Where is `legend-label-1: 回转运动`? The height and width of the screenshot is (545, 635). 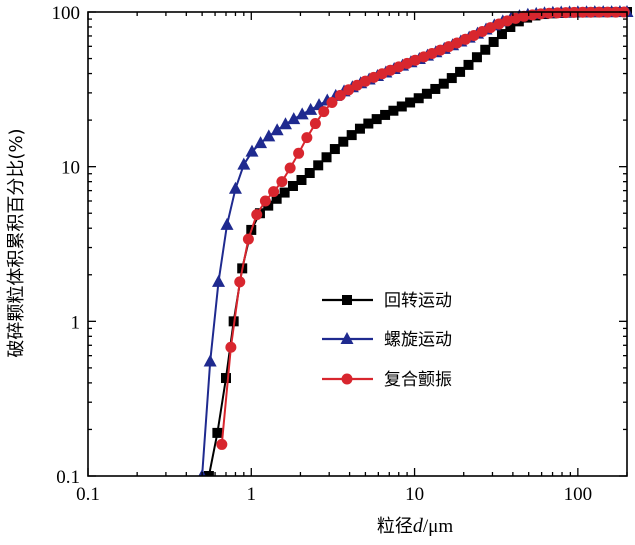
legend-label-1: 回转运动 is located at coordinates (418, 301).